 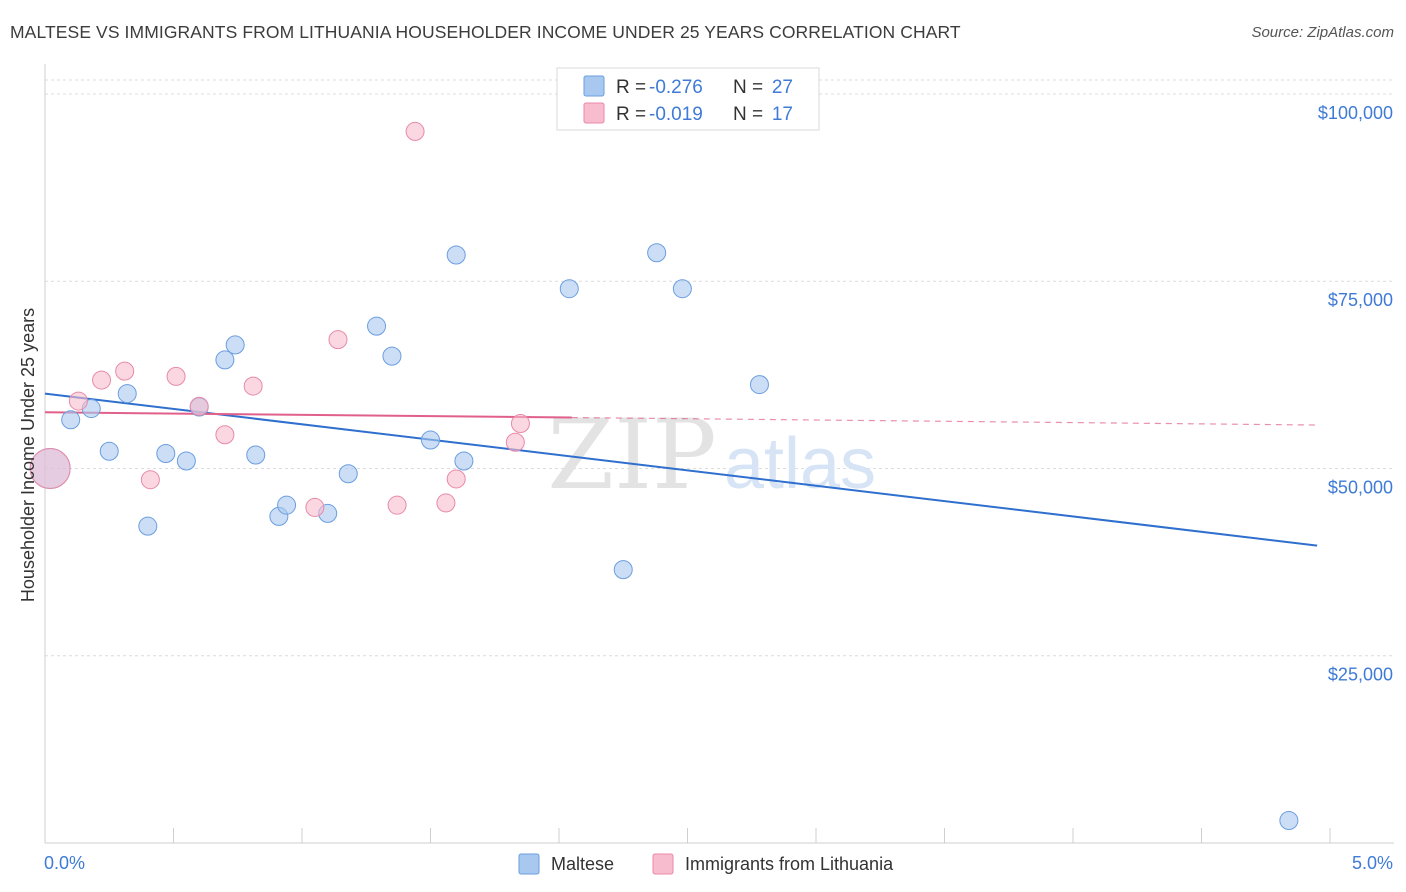 What do you see at coordinates (782, 114) in the screenshot?
I see `legend-n-value: 17` at bounding box center [782, 114].